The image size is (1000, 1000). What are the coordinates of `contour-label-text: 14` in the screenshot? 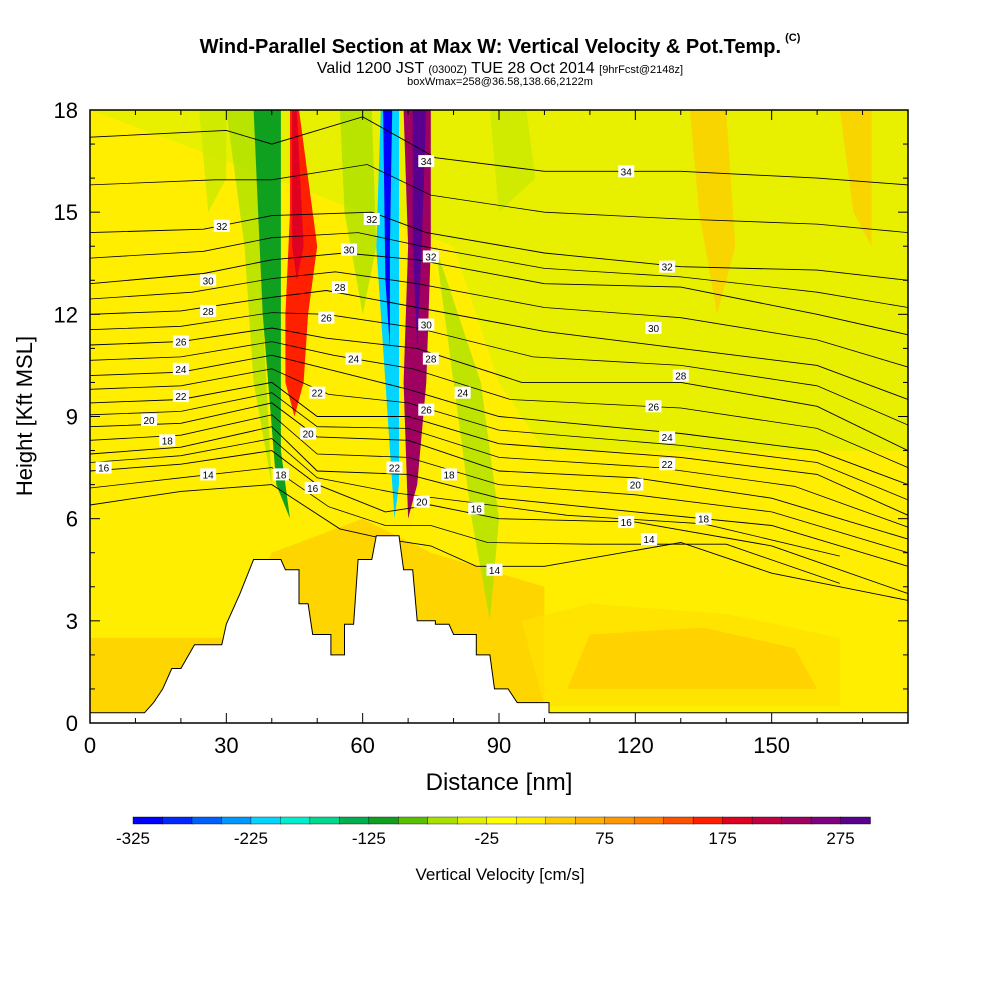 It's located at (495, 571).